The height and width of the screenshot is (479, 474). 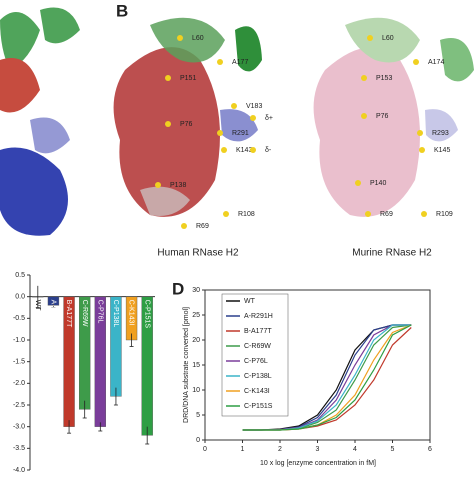 I want to click on legend-box, so click(x=255, y=355).